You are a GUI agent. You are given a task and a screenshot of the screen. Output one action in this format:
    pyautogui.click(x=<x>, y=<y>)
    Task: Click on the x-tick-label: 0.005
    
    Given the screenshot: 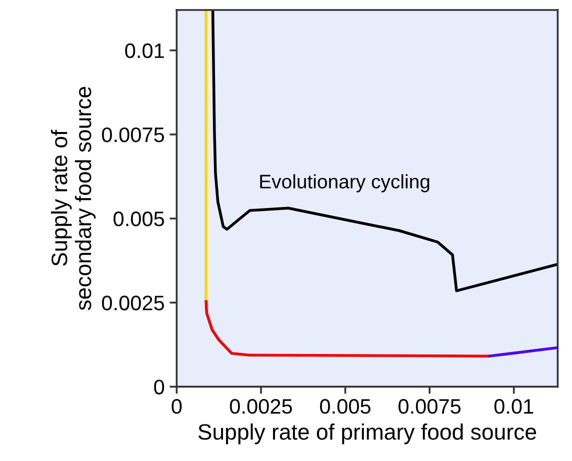 What is the action you would take?
    pyautogui.click(x=345, y=406)
    